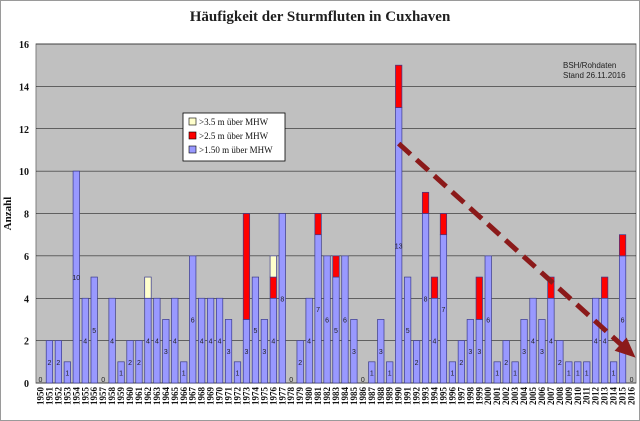 The width and height of the screenshot is (640, 421). Describe the element at coordinates (24, 172) in the screenshot. I see `y-tick-label: 10` at that location.